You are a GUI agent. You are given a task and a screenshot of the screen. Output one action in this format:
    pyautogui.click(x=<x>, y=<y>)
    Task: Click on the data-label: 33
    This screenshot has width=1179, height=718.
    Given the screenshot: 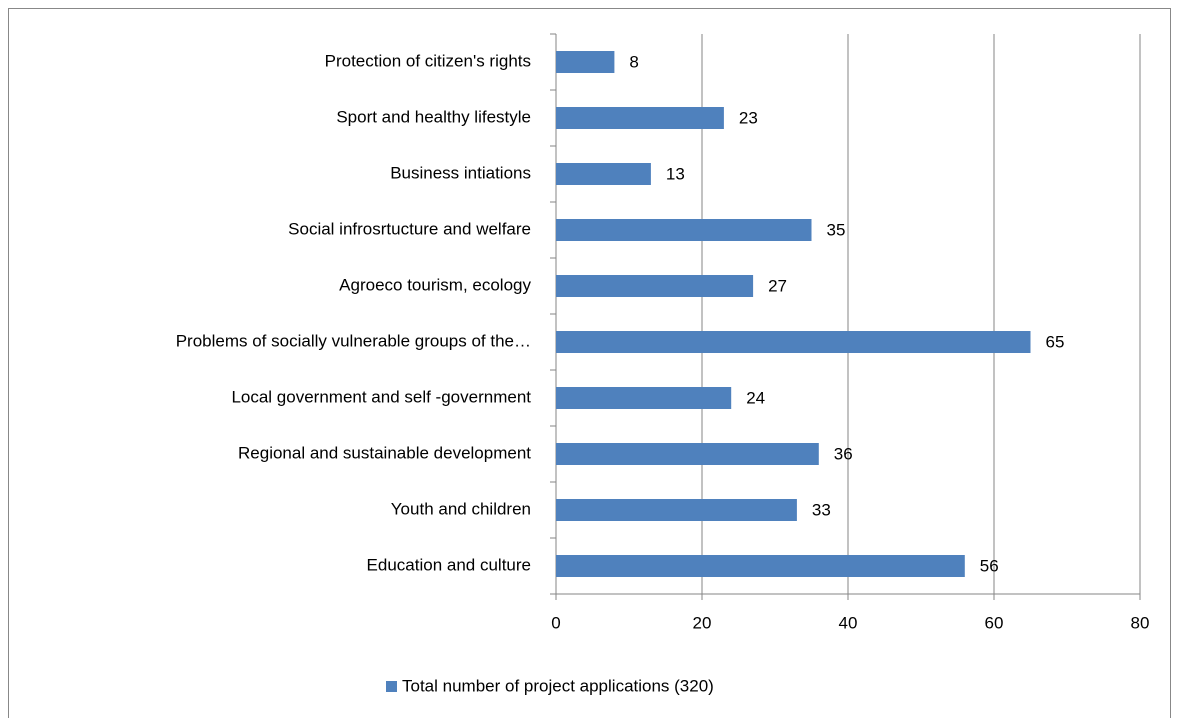 What is the action you would take?
    pyautogui.click(x=821, y=509)
    